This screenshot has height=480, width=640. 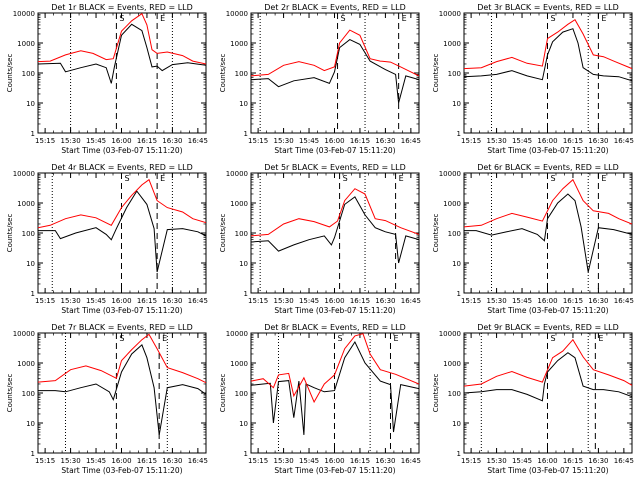 I want to click on x-axis-label: Start Time (03-Feb-07 15:11:20), so click(x=334, y=150).